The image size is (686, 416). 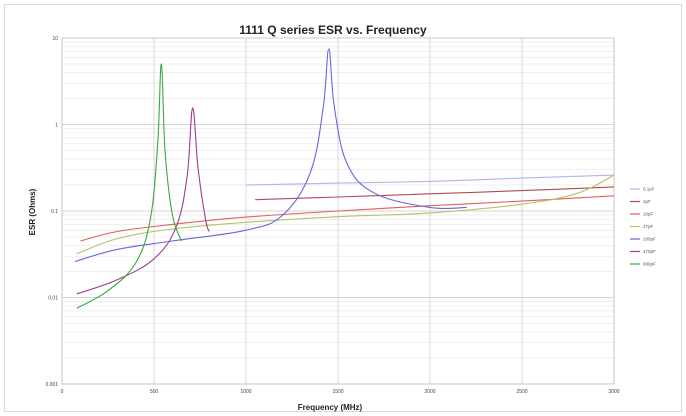 I want to click on legend-label: 0.1pF, so click(x=649, y=189).